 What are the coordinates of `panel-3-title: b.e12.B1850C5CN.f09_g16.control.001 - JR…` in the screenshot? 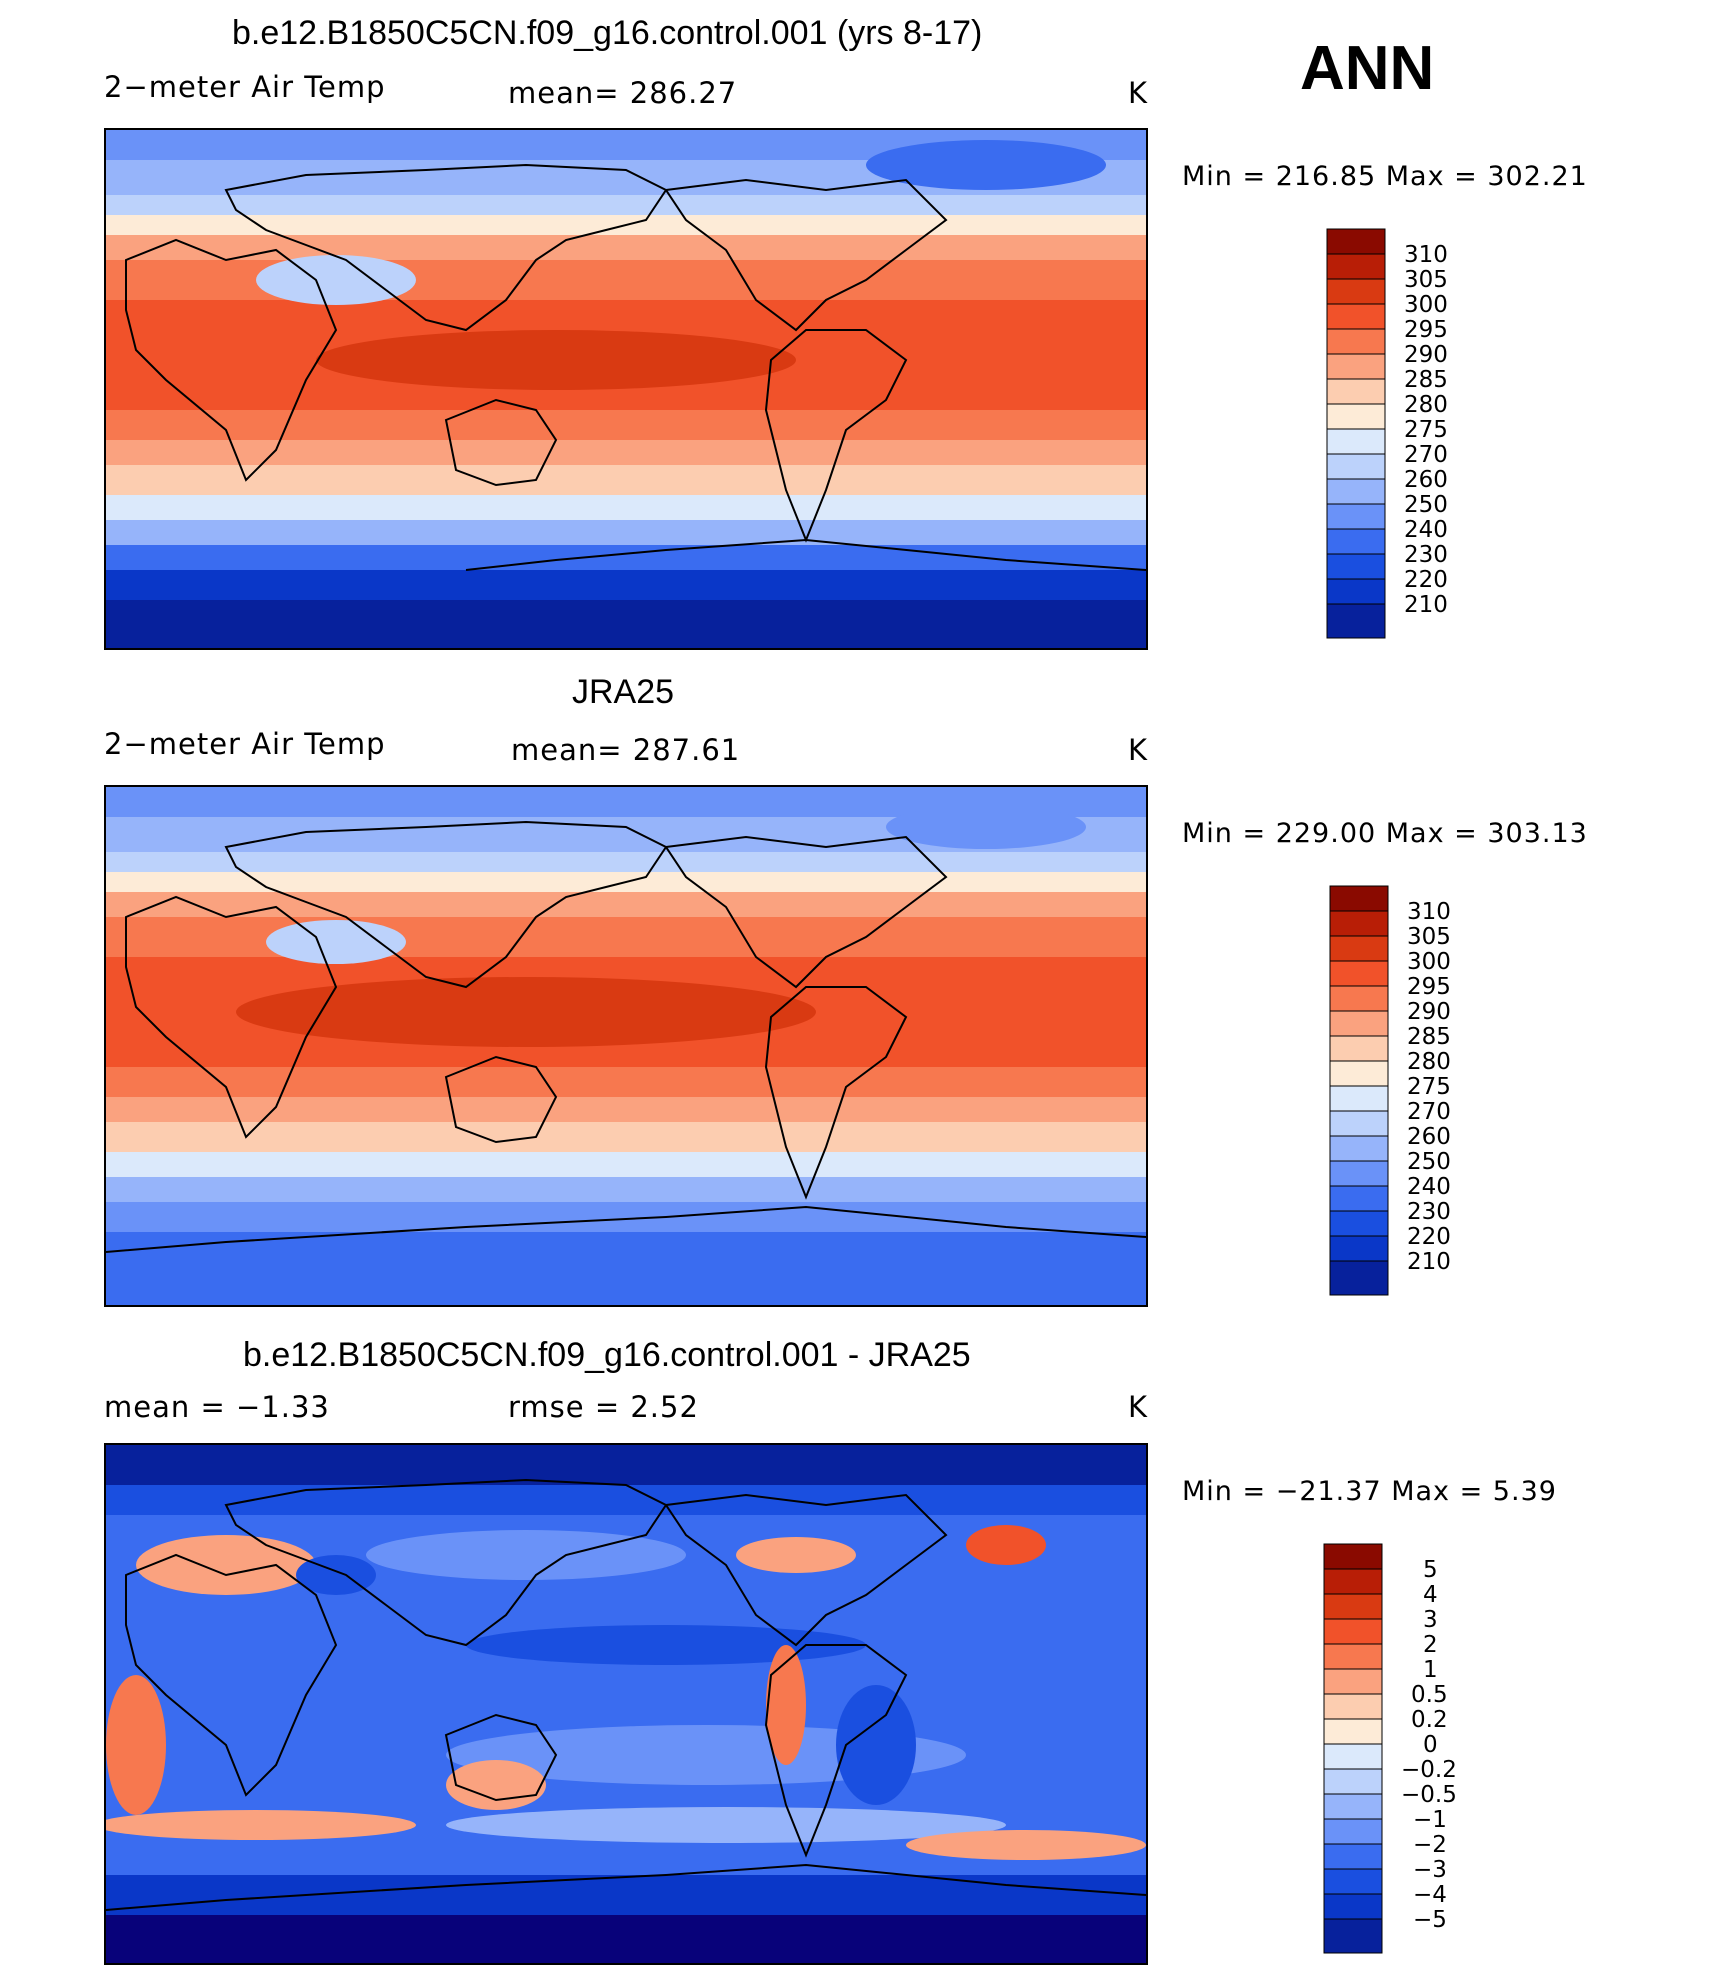 It's located at (607, 1355).